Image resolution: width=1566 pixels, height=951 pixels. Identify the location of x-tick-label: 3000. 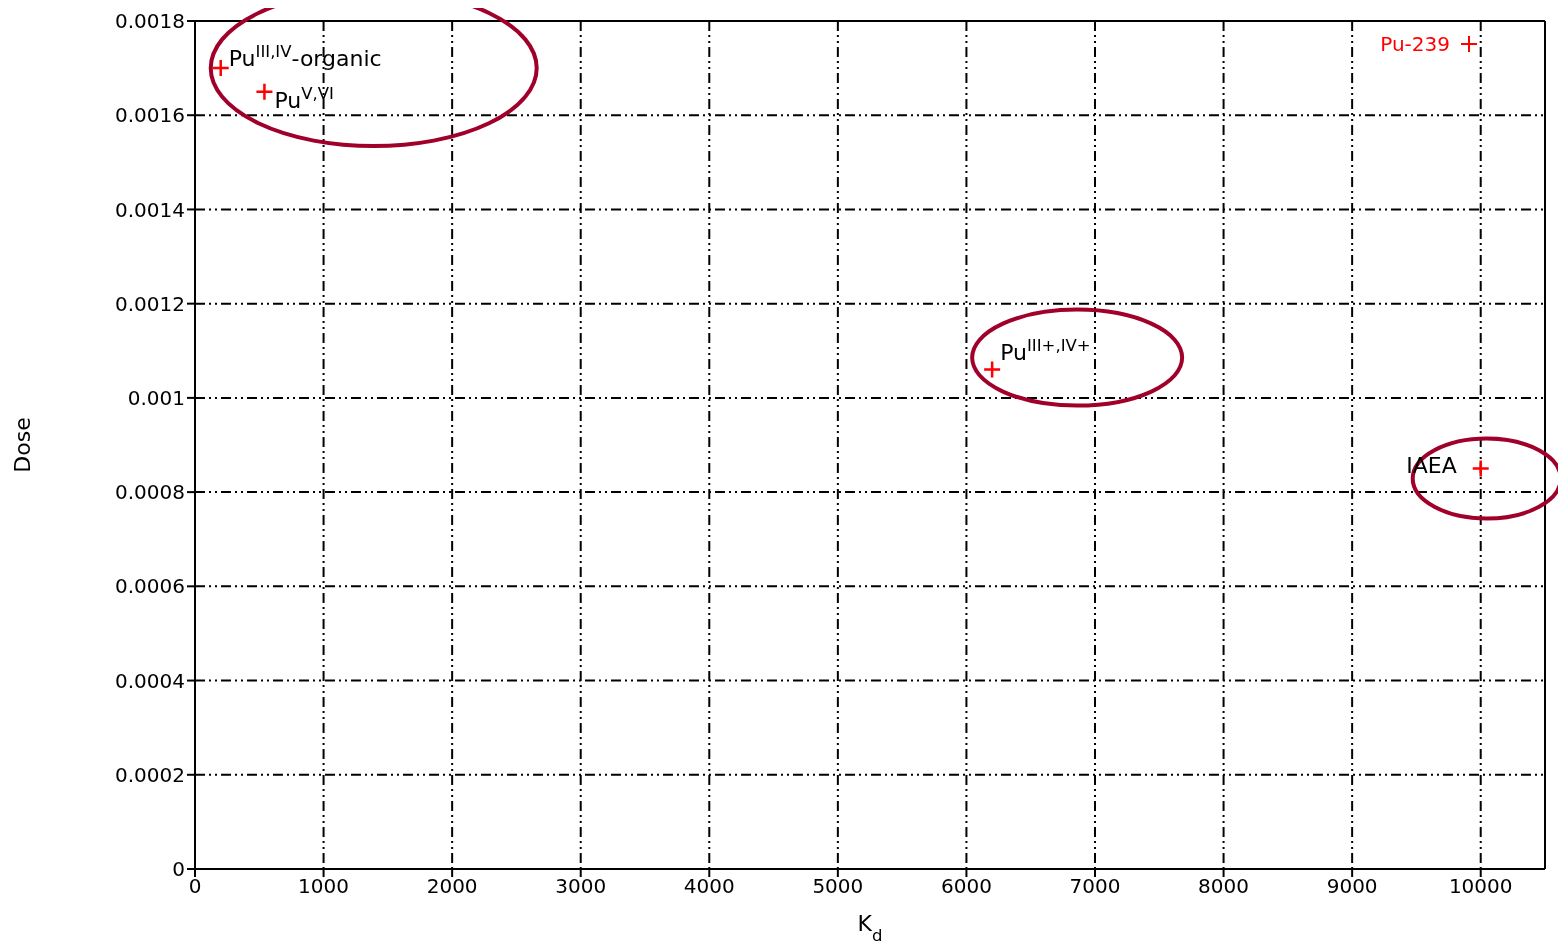
(581, 886).